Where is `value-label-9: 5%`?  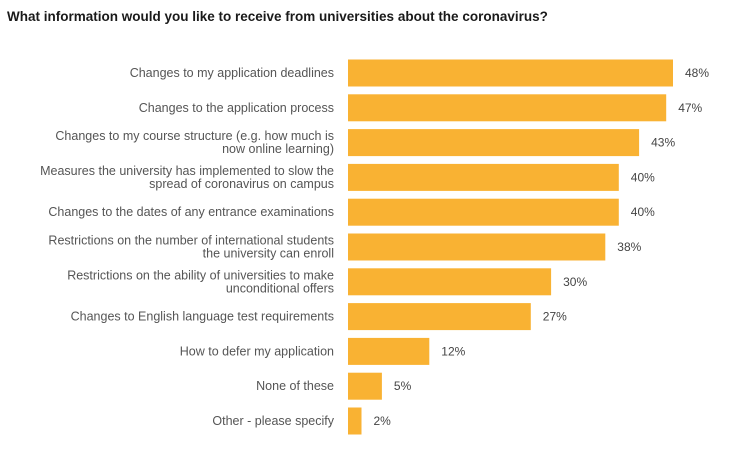 value-label-9: 5% is located at coordinates (403, 386).